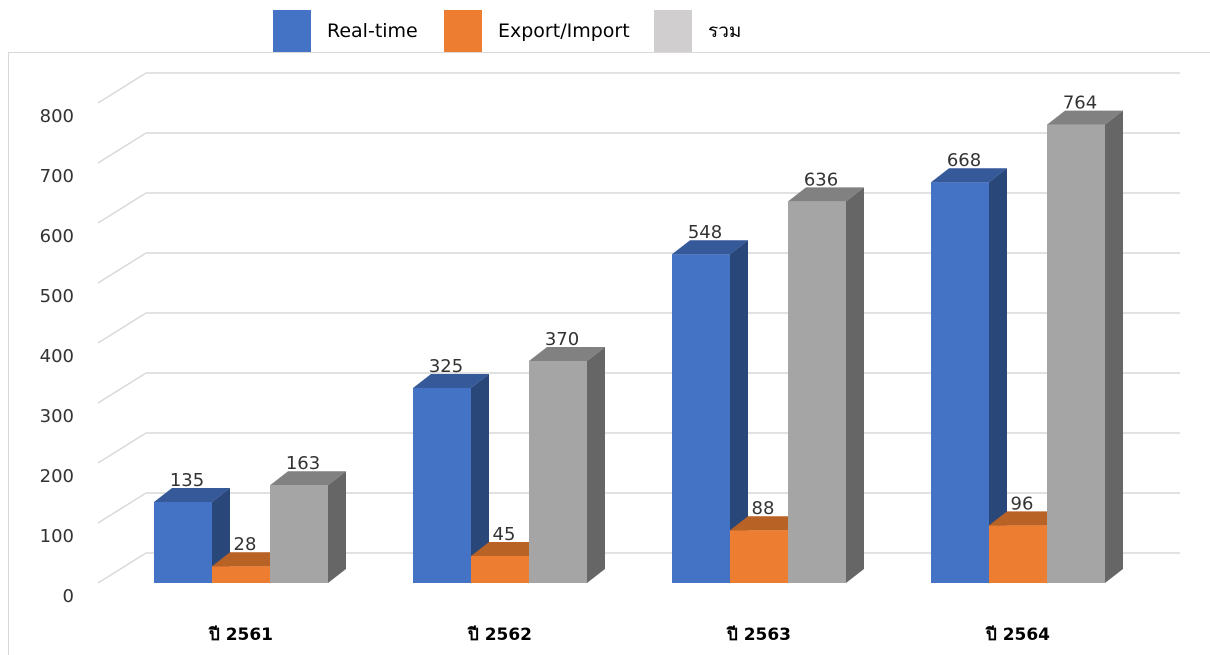  What do you see at coordinates (562, 339) in the screenshot?
I see `data-label: 370` at bounding box center [562, 339].